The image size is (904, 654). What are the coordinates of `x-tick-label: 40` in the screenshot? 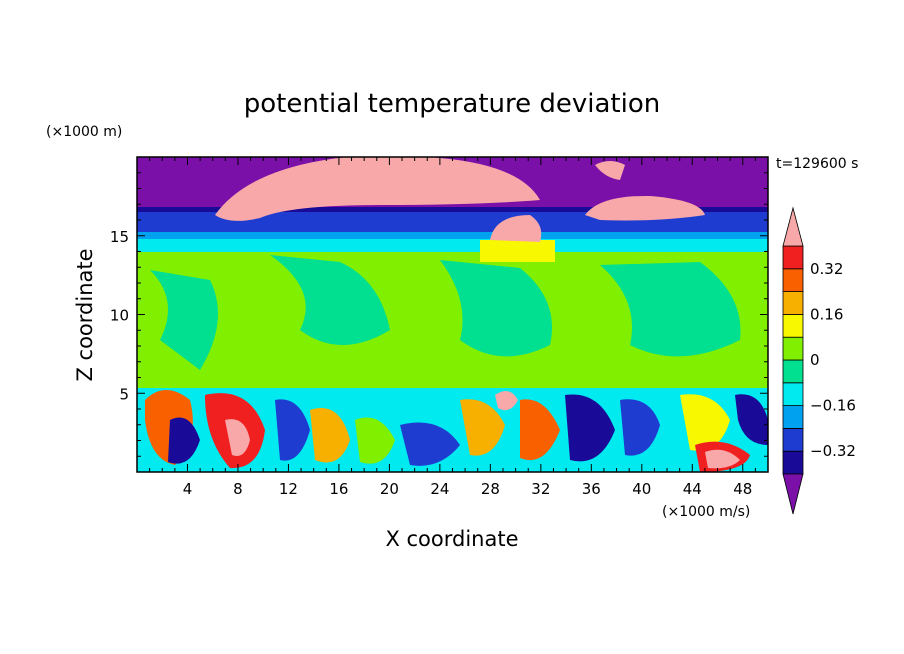 It's located at (641, 489).